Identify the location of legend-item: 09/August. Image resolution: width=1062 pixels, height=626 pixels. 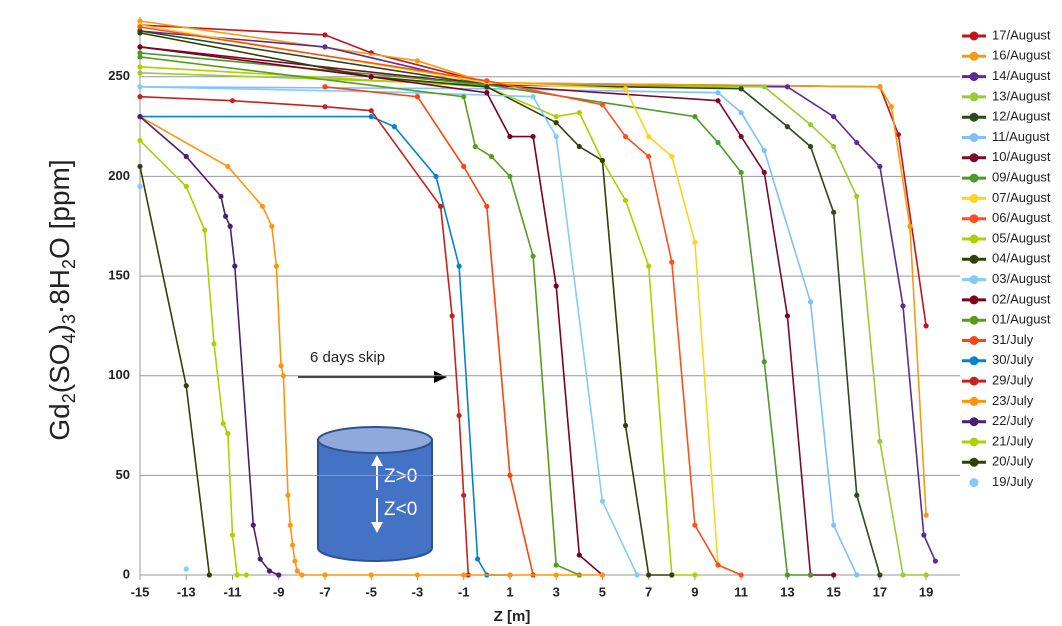
(1006, 177).